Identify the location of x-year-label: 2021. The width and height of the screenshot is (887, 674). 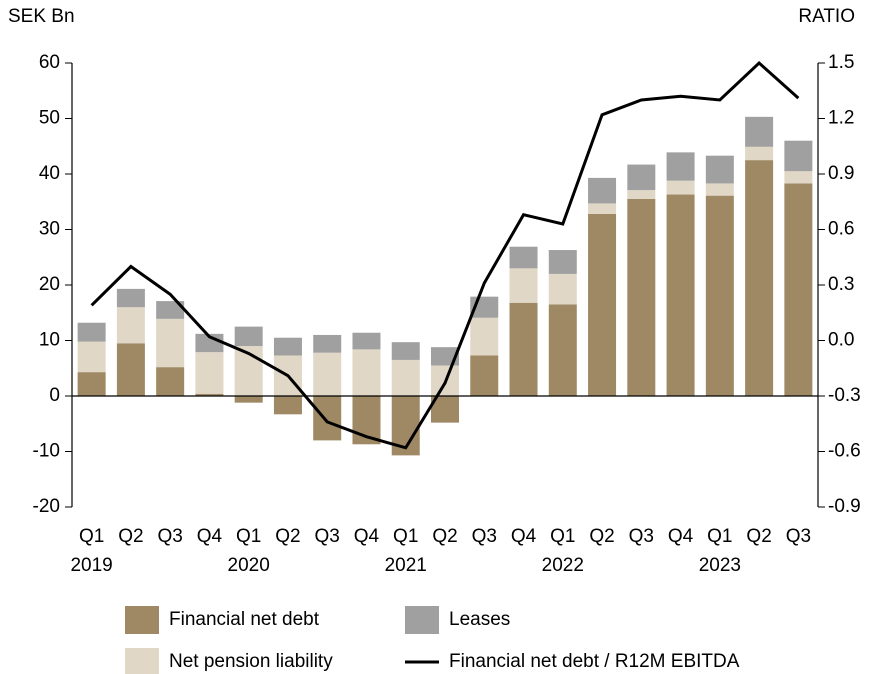
(406, 565).